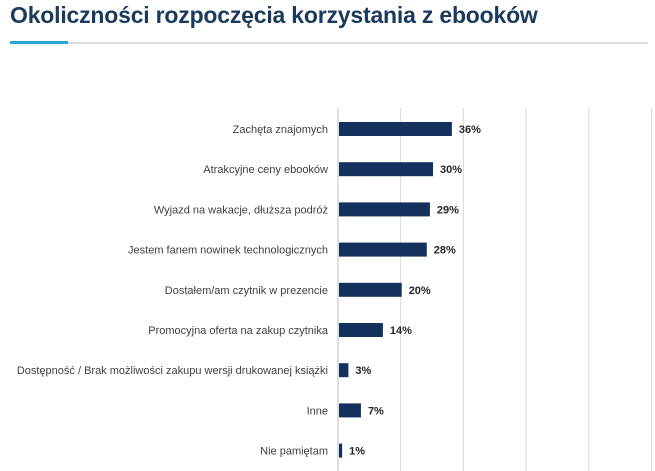 The height and width of the screenshot is (471, 655). Describe the element at coordinates (294, 452) in the screenshot. I see `category-label: Nie pamiętam` at that location.